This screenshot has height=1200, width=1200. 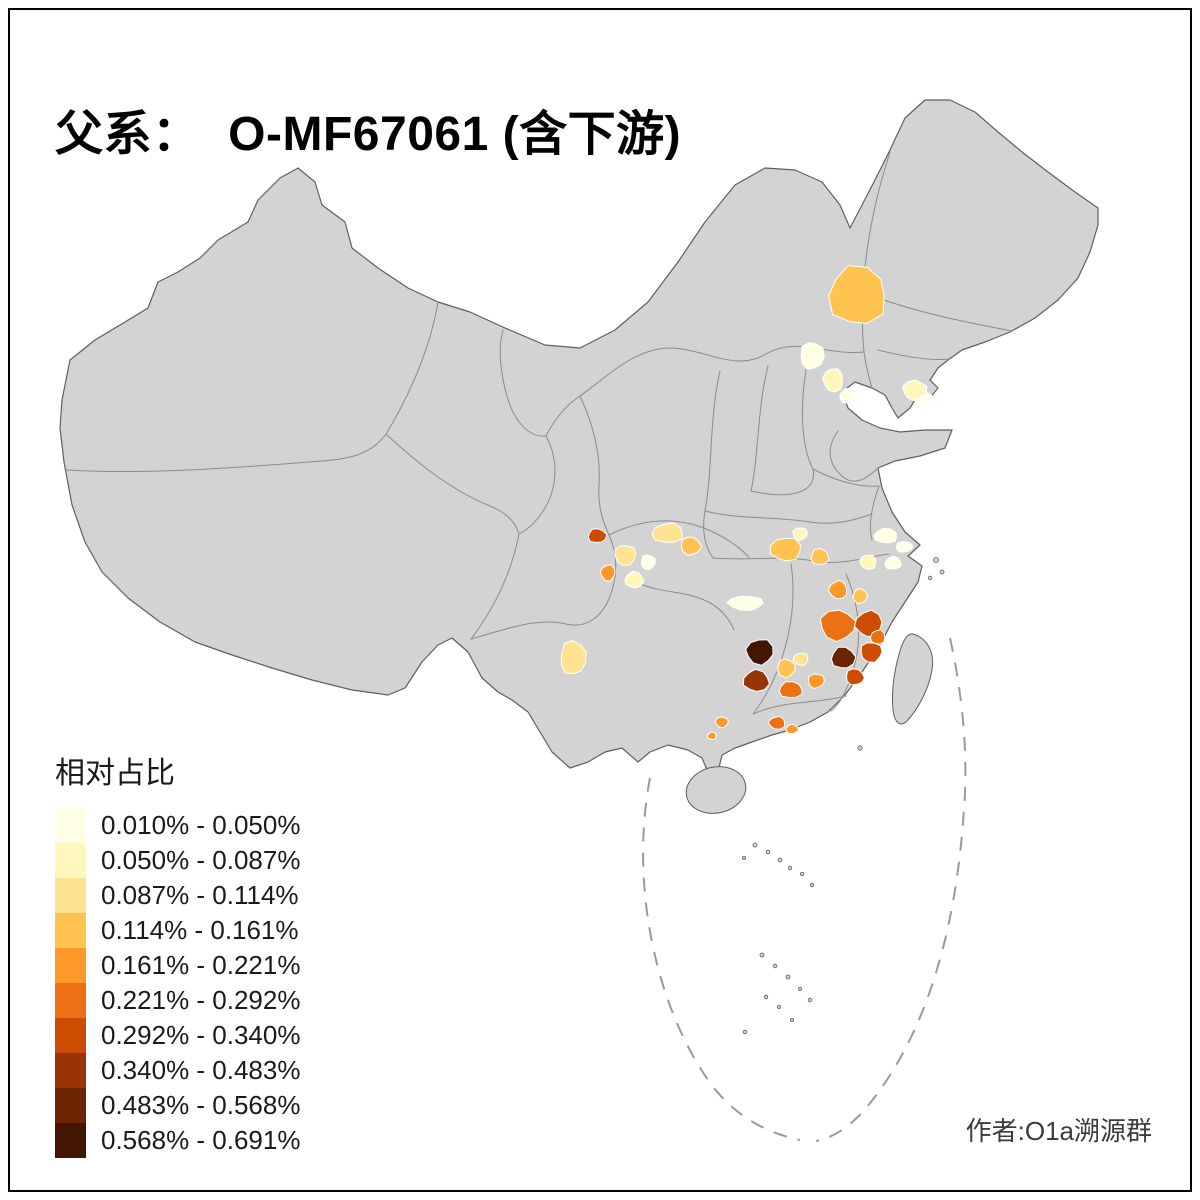 I want to click on legend-range-label: 0.087% - 0.114%, so click(x=200, y=895).